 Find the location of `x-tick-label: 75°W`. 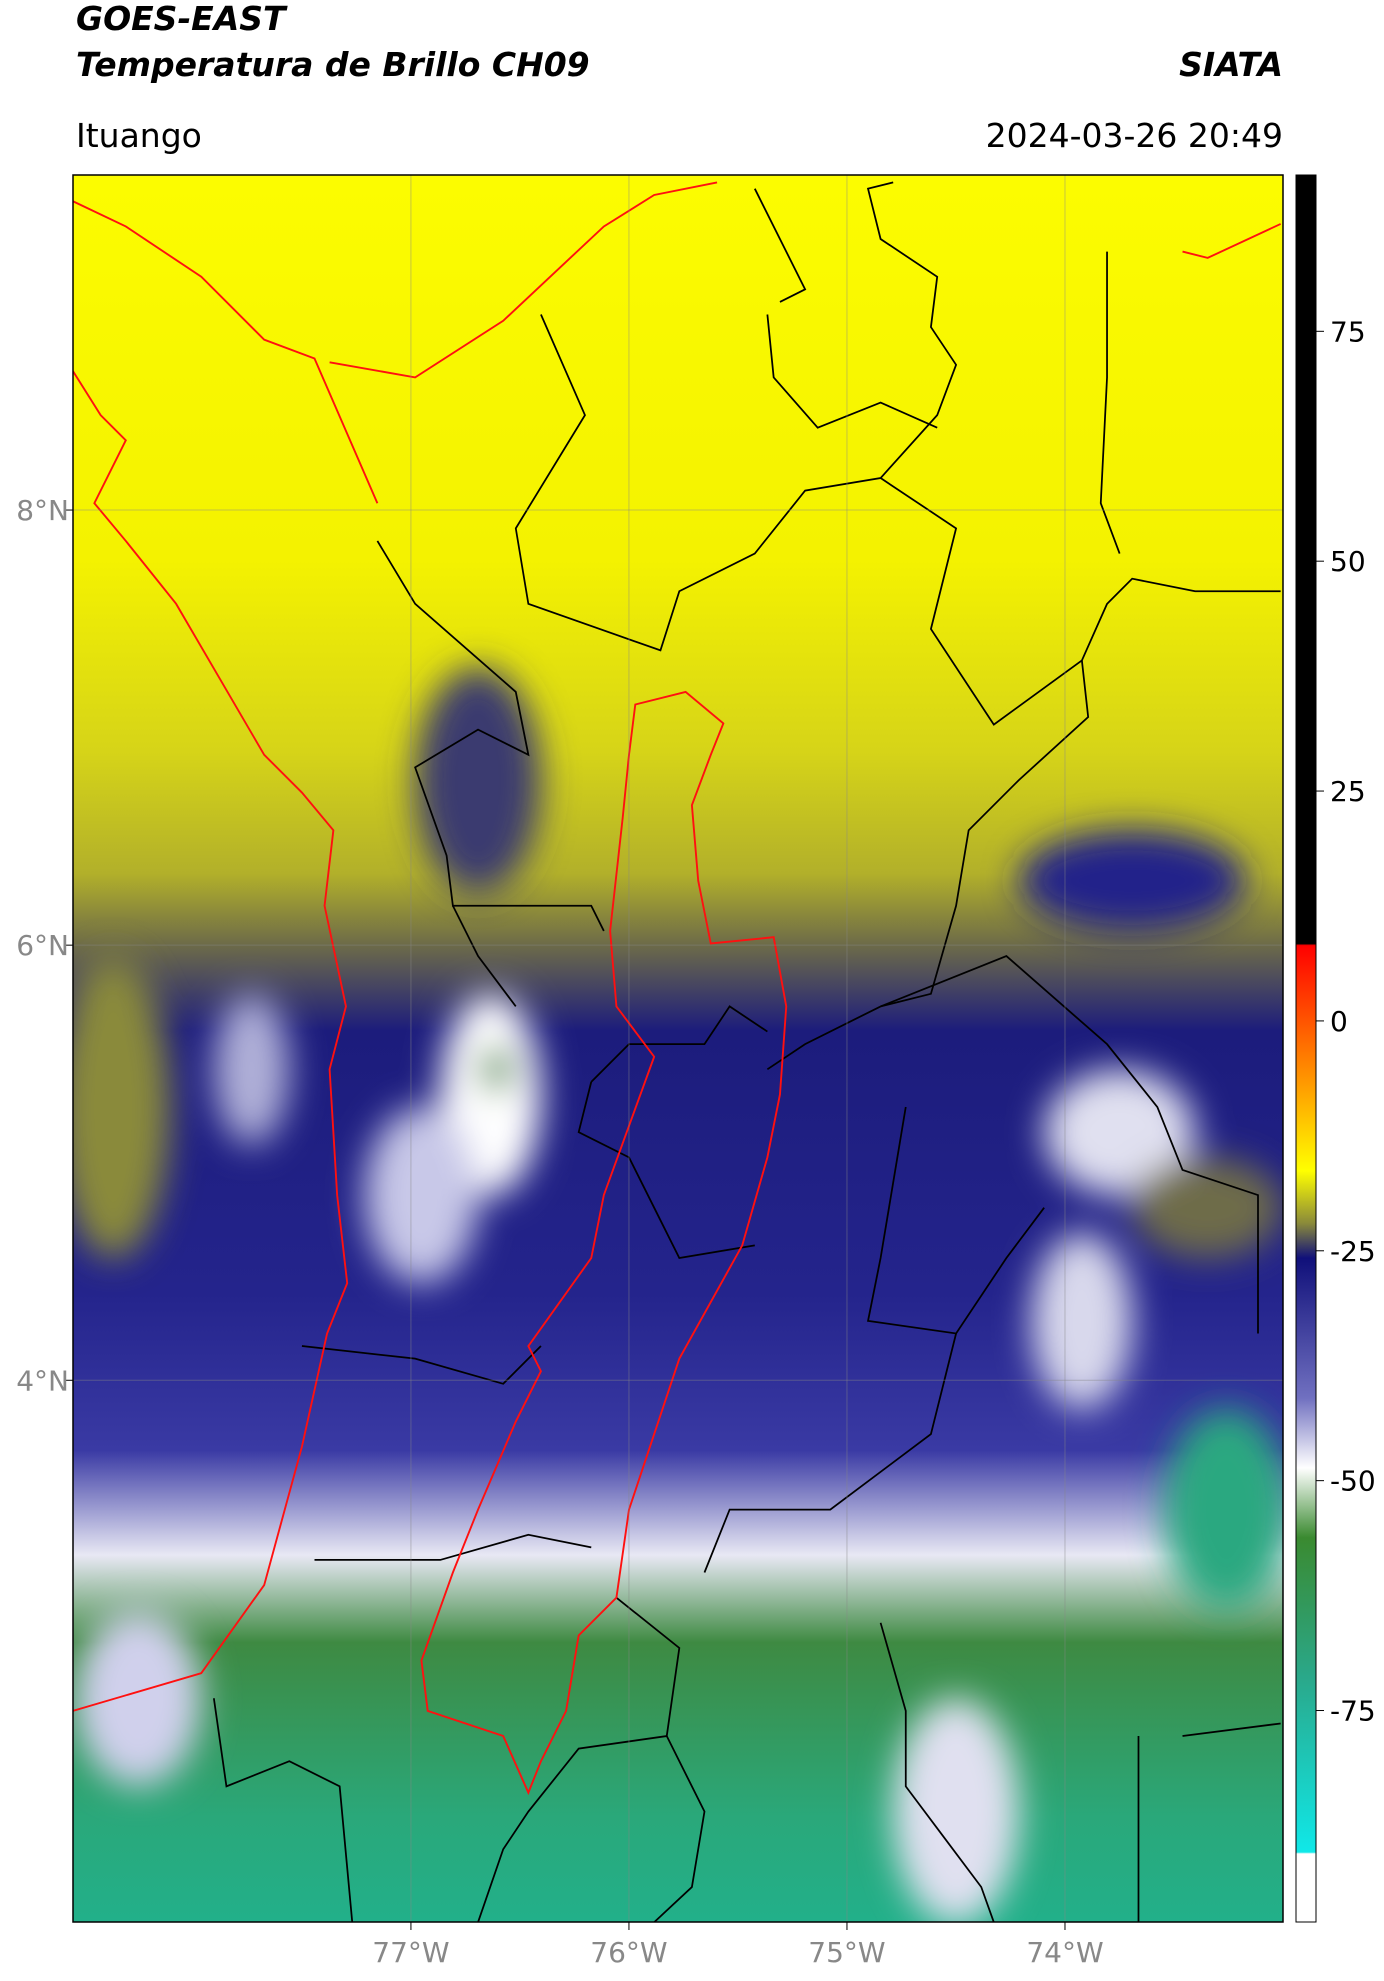

x-tick-label: 75°W is located at coordinates (846, 1952).